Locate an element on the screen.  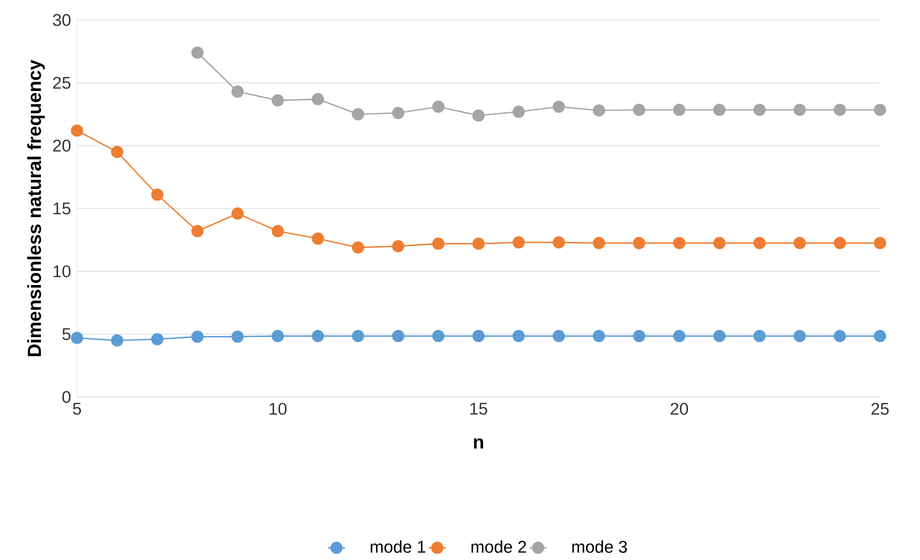
y-tick-label: 25 is located at coordinates (61, 82).